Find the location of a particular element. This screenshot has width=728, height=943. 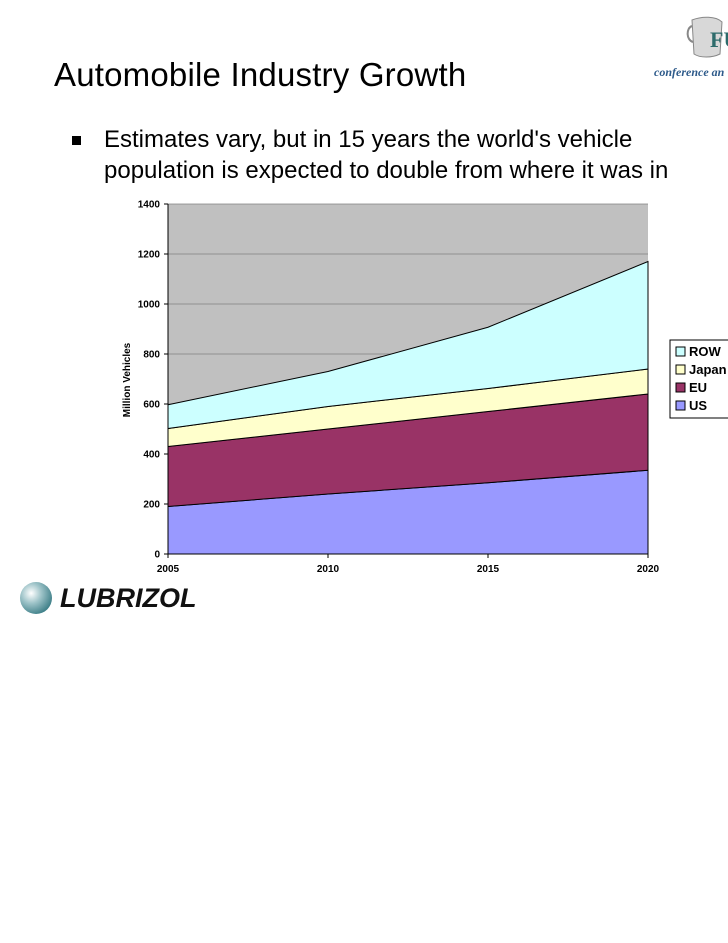

x-tick-label: 2005 is located at coordinates (168, 569).